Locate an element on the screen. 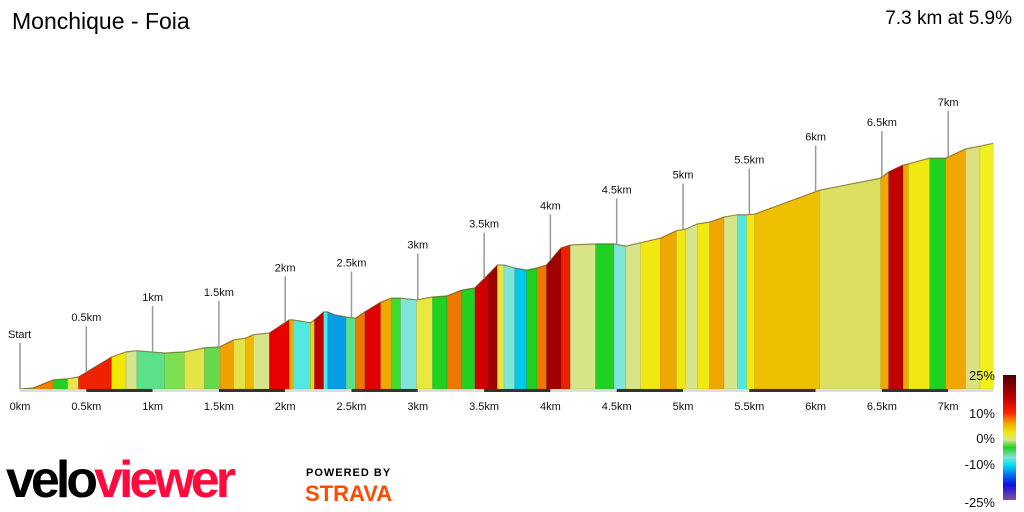 This screenshot has height=512, width=1024. x-tick-label: 2.5km is located at coordinates (352, 407).